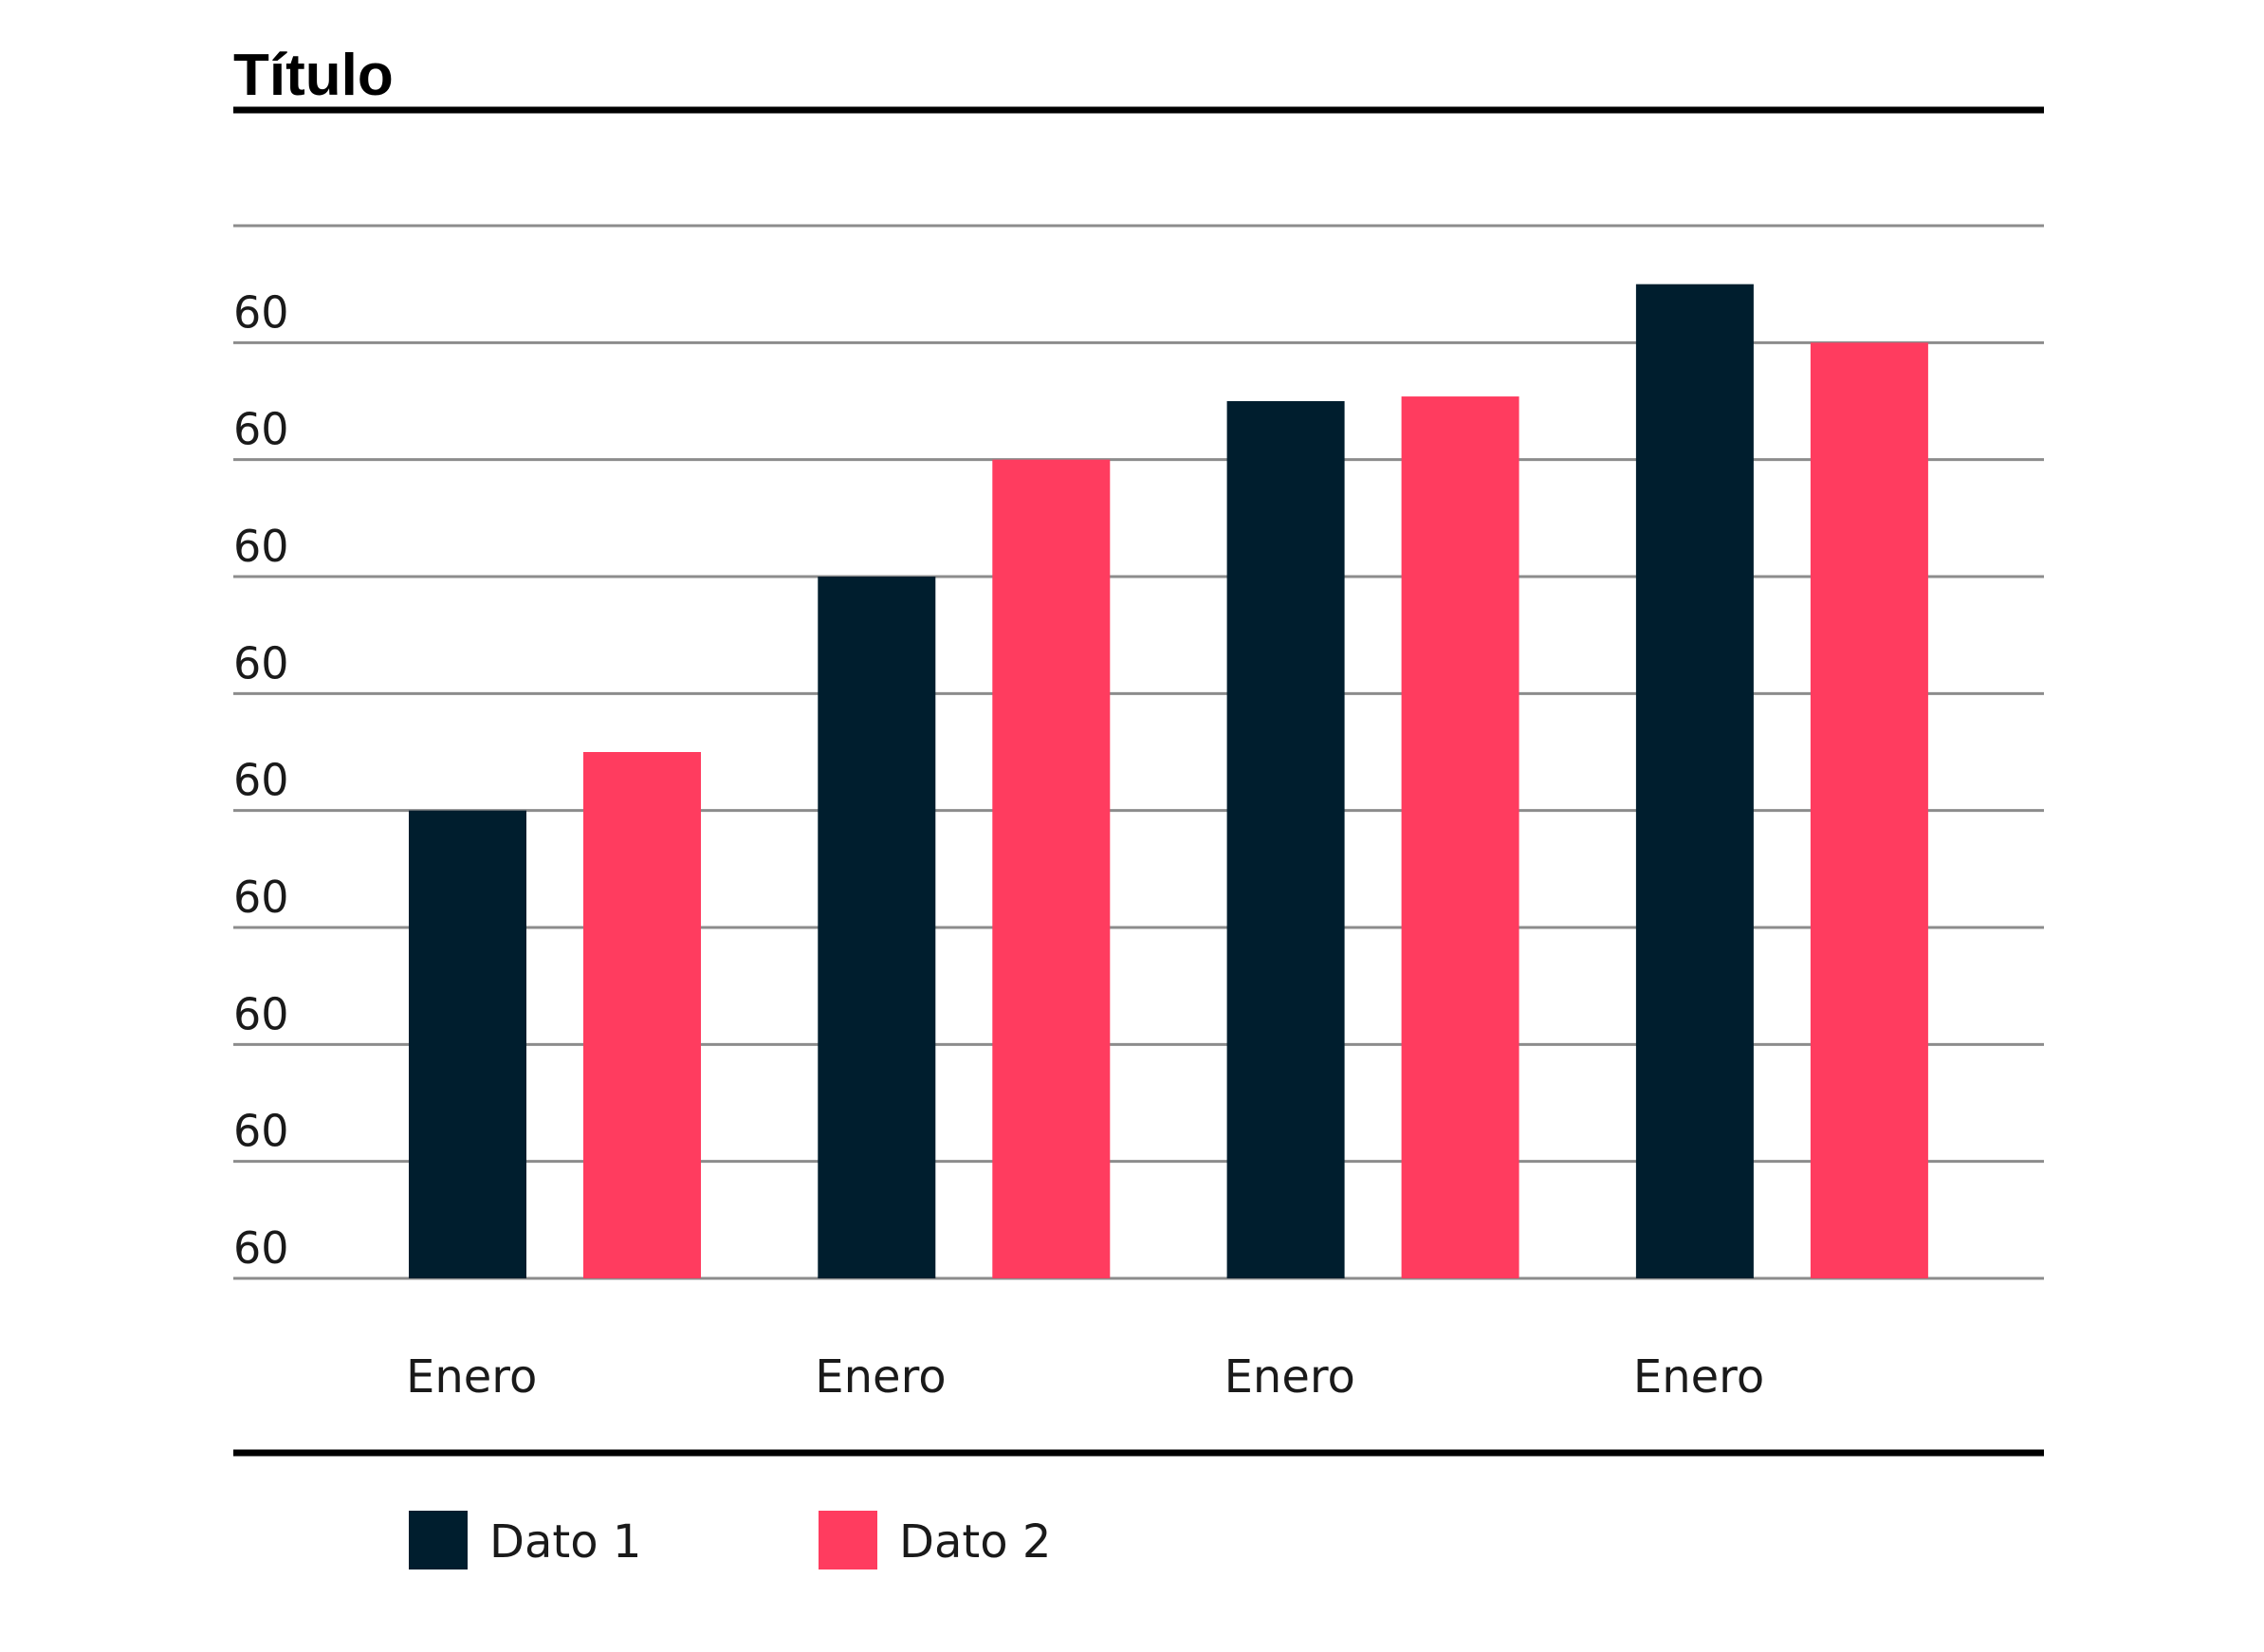 The width and height of the screenshot is (2264, 1652). Describe the element at coordinates (313, 75) in the screenshot. I see `chart-title: Título` at that location.